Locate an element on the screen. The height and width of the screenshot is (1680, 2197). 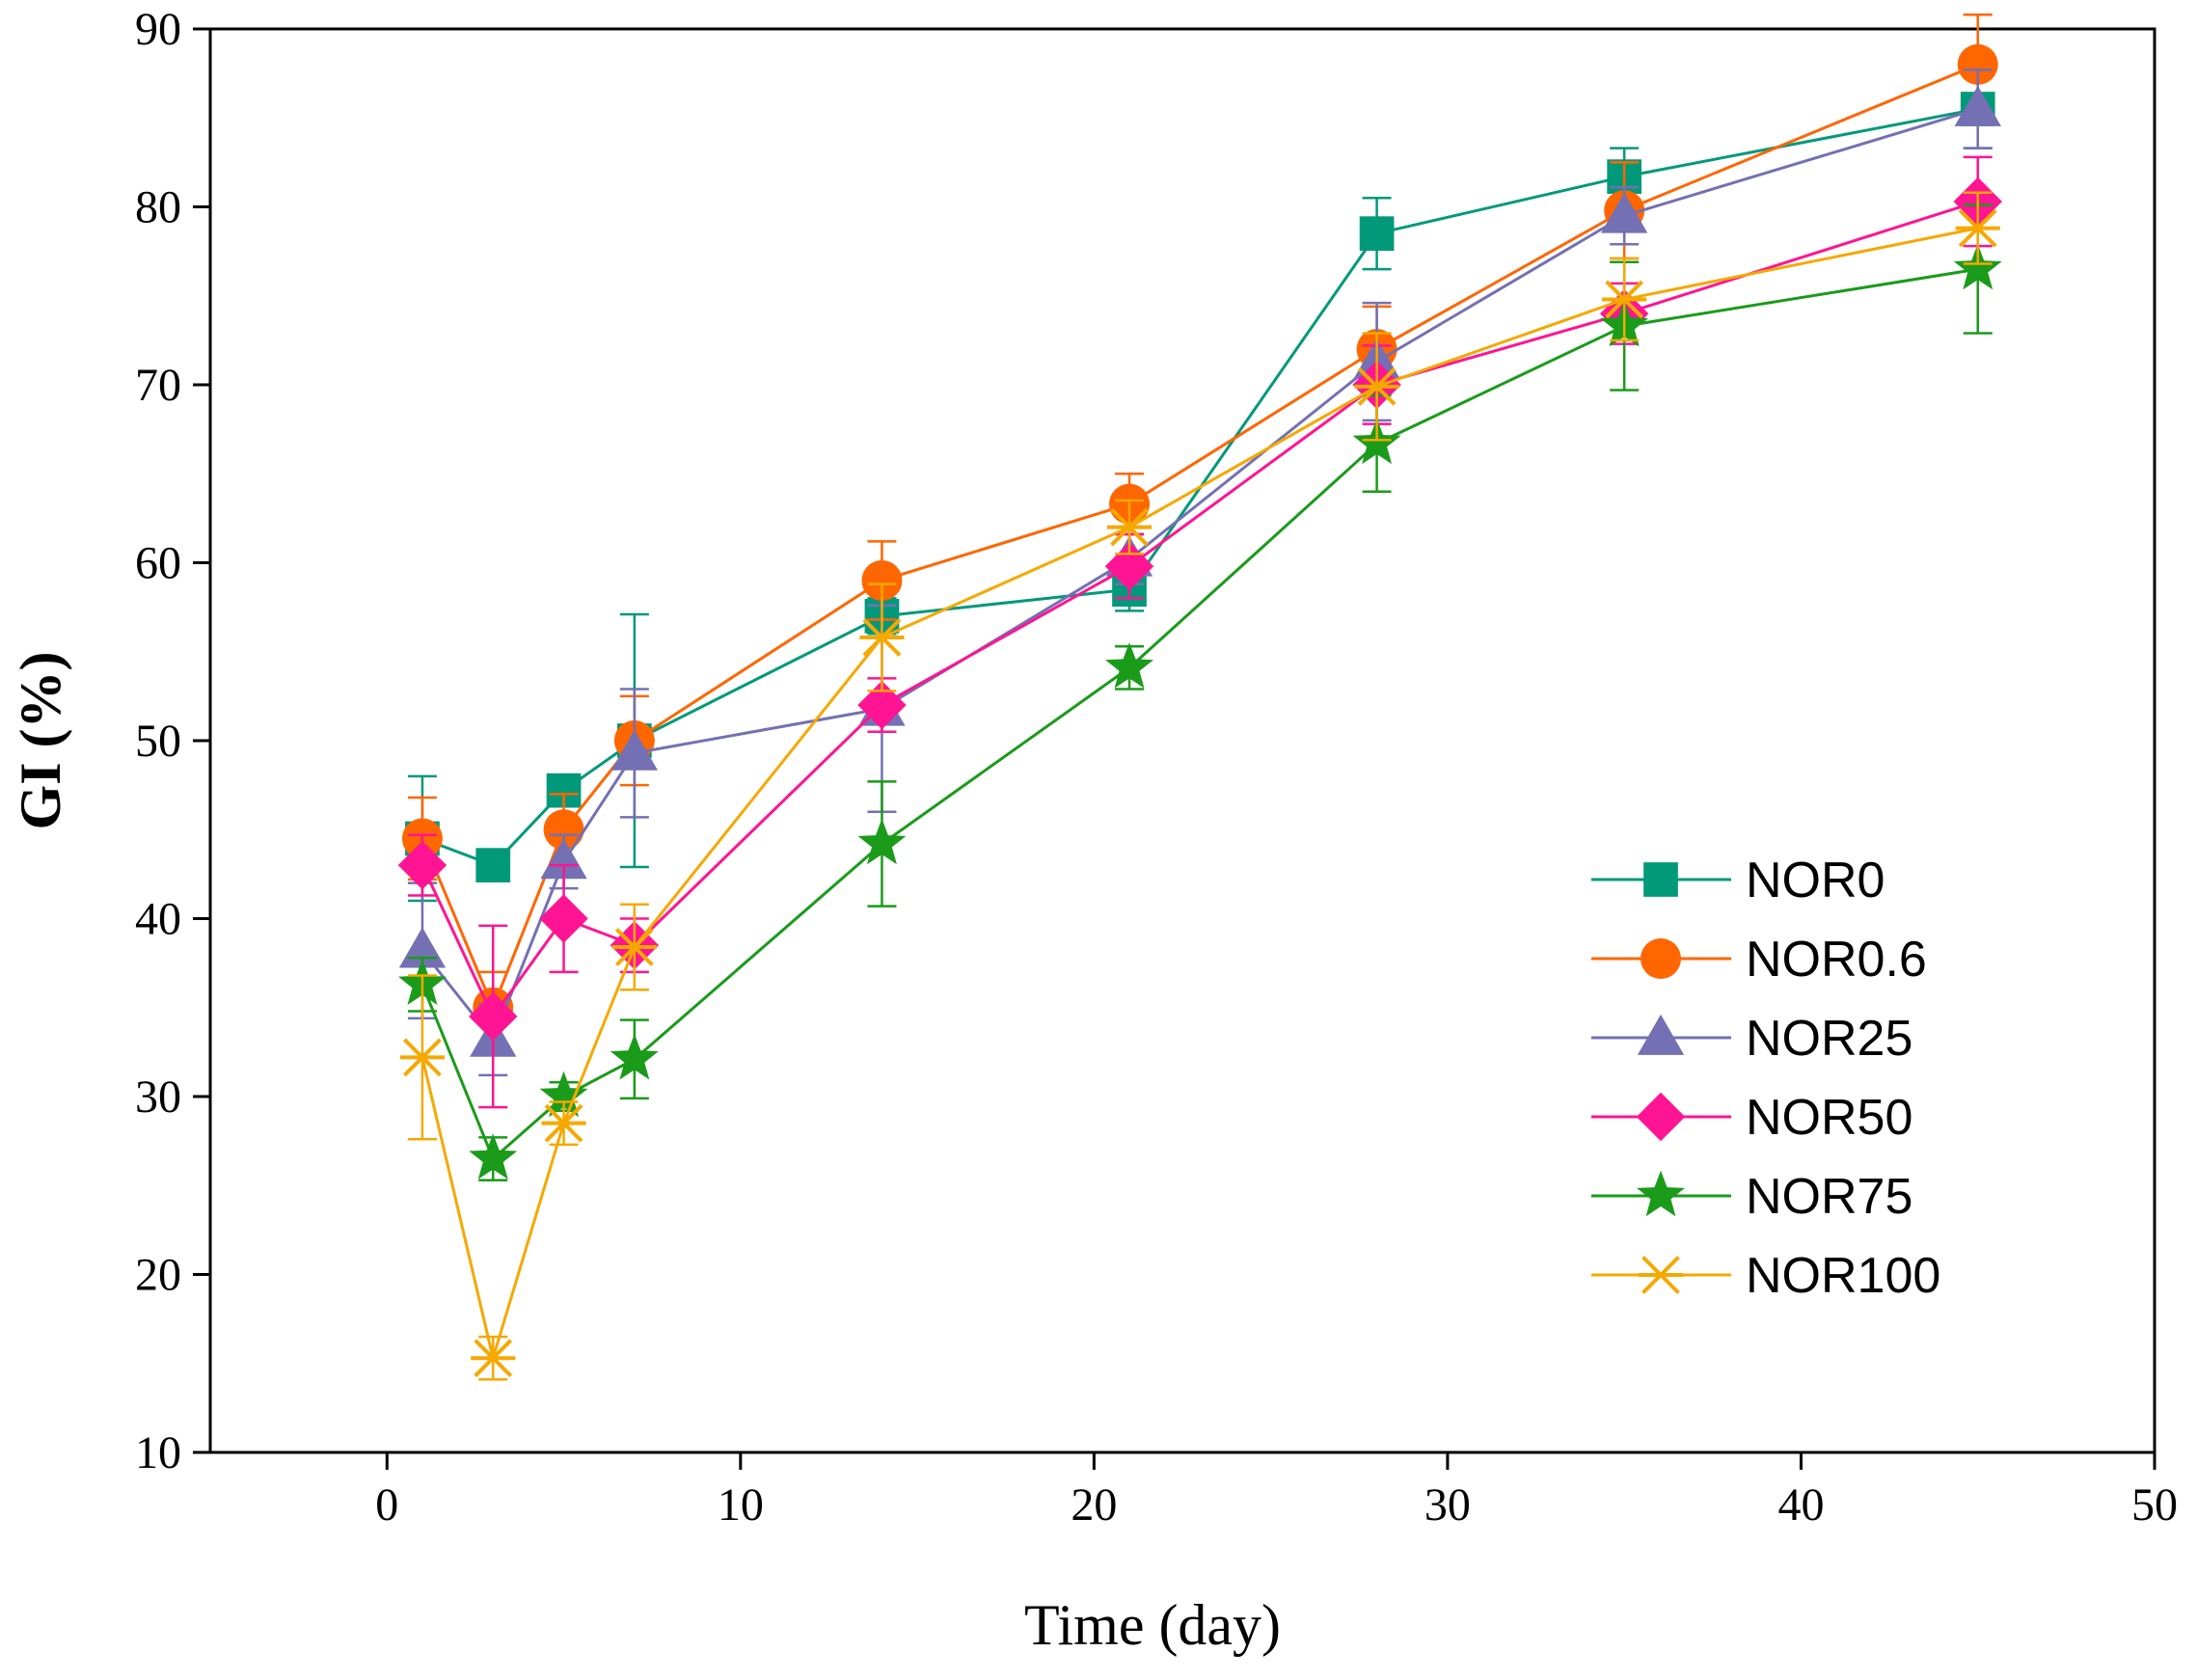
legend-item: NOR50 is located at coordinates (1751, 1118).